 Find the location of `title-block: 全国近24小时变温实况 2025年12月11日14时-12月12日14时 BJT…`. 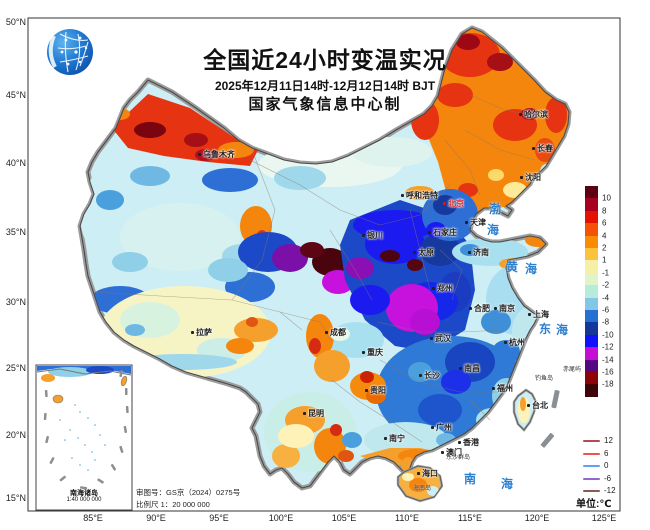

title-block: 全国近24小时变温实况 2025年12月11日14时-12月12日14时 BJT… is located at coordinates (325, 80).